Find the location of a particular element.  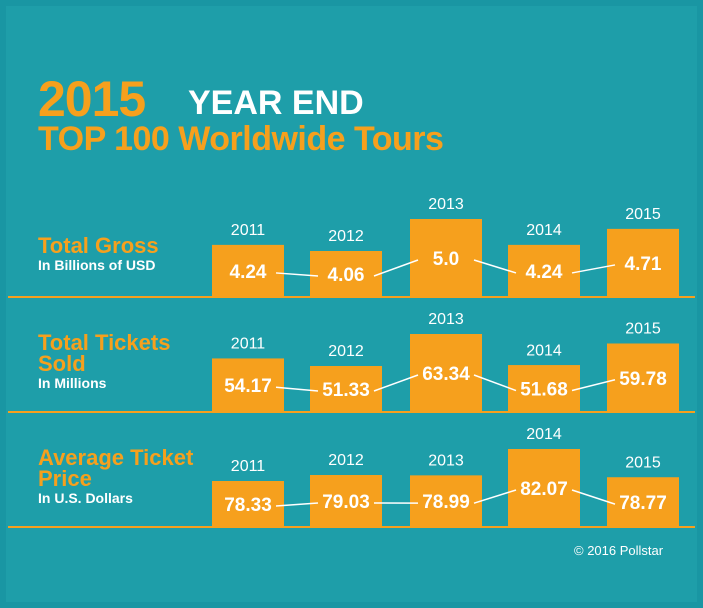

value-label: 78.77 is located at coordinates (643, 503).